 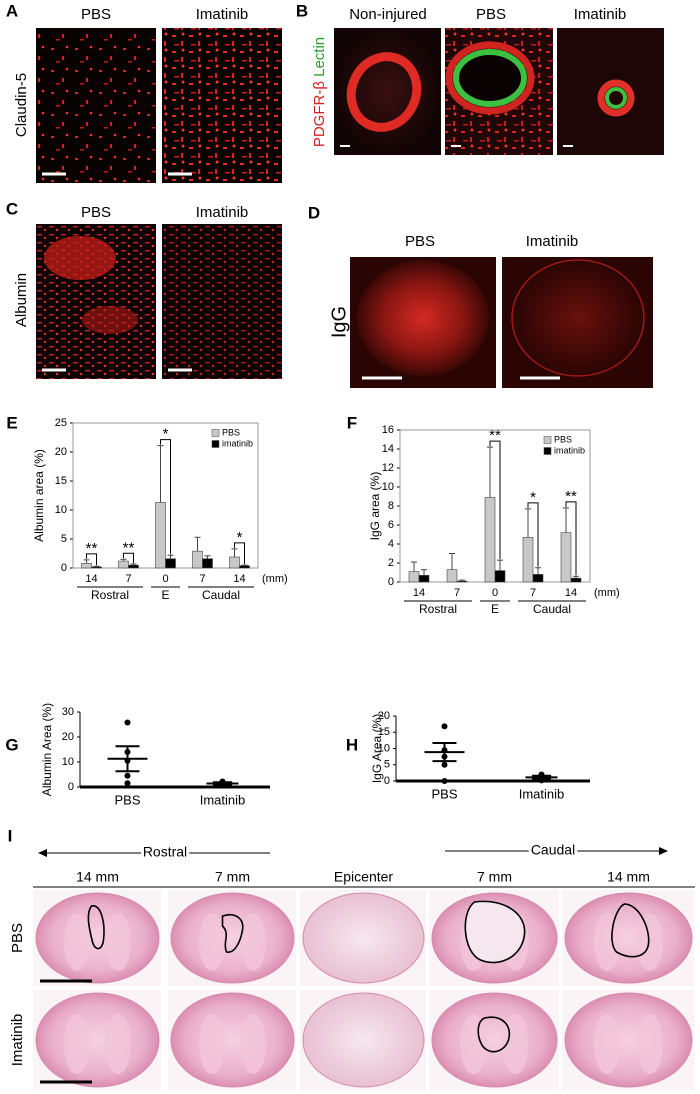 I want to click on column-label: 14 mm, so click(x=628, y=877).